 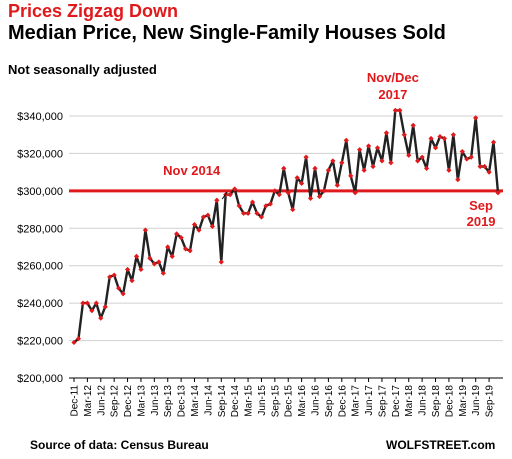 I want to click on annotation-nov-dec-2017-year: 2017, so click(x=392, y=94).